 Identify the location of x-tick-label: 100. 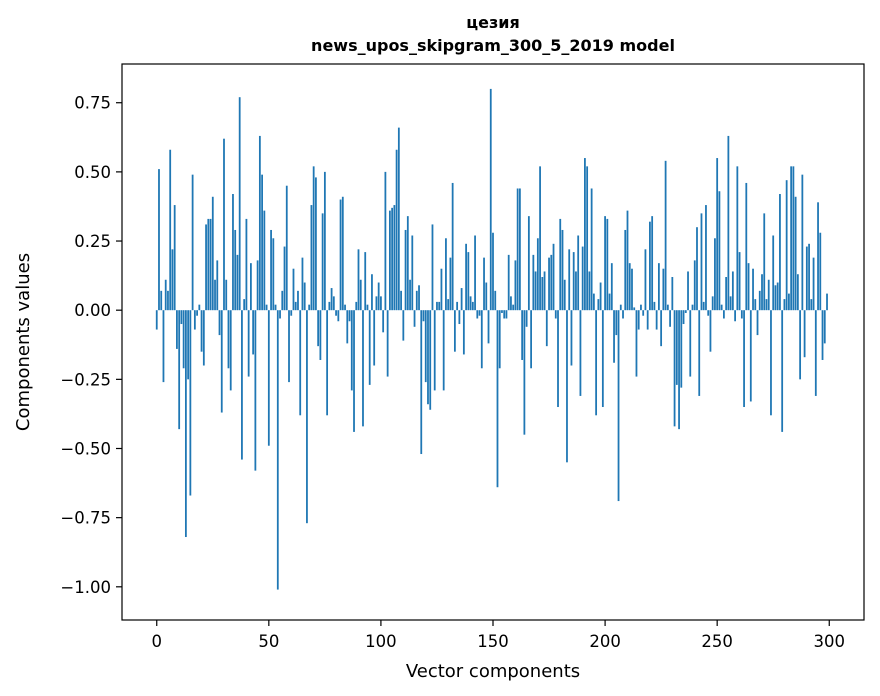
(381, 641).